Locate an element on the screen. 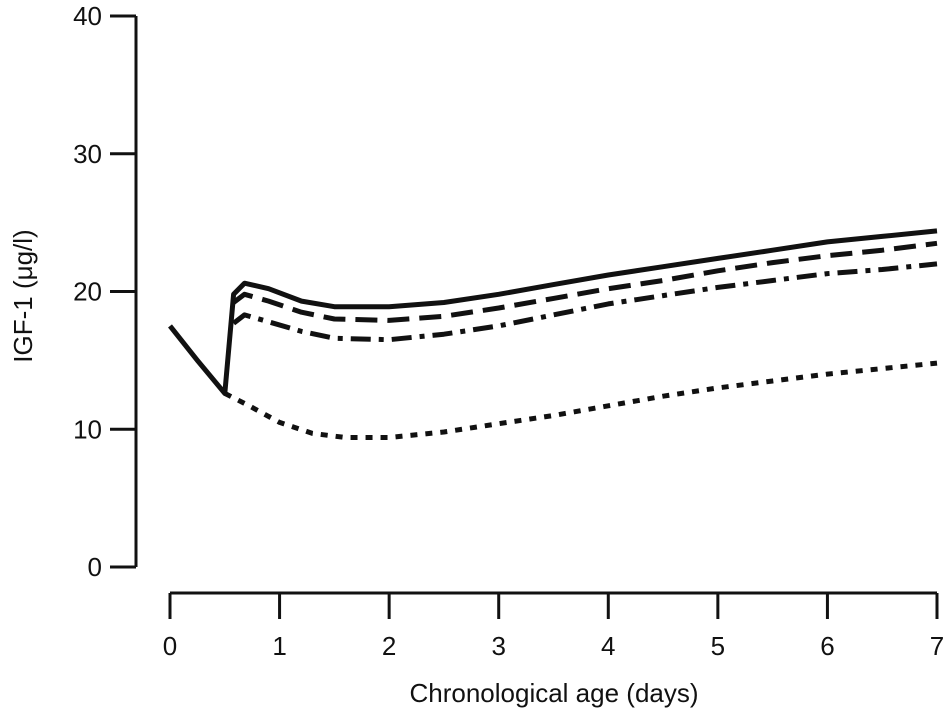 This screenshot has width=946, height=714. y-tick-label: 20 is located at coordinates (87, 292).